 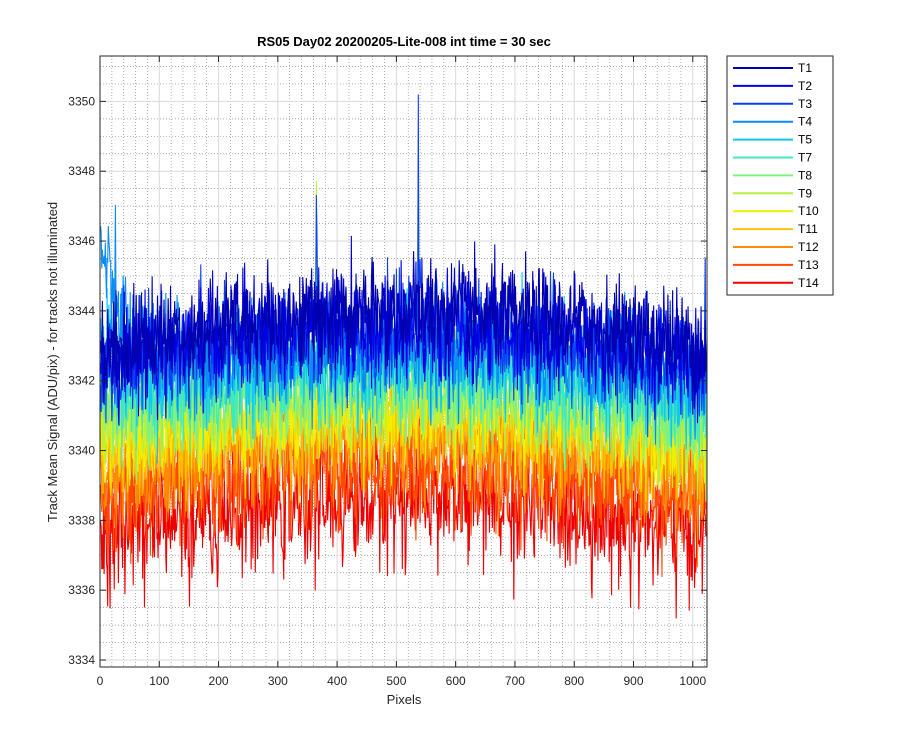 What do you see at coordinates (278, 681) in the screenshot?
I see `x-tick-label: 300` at bounding box center [278, 681].